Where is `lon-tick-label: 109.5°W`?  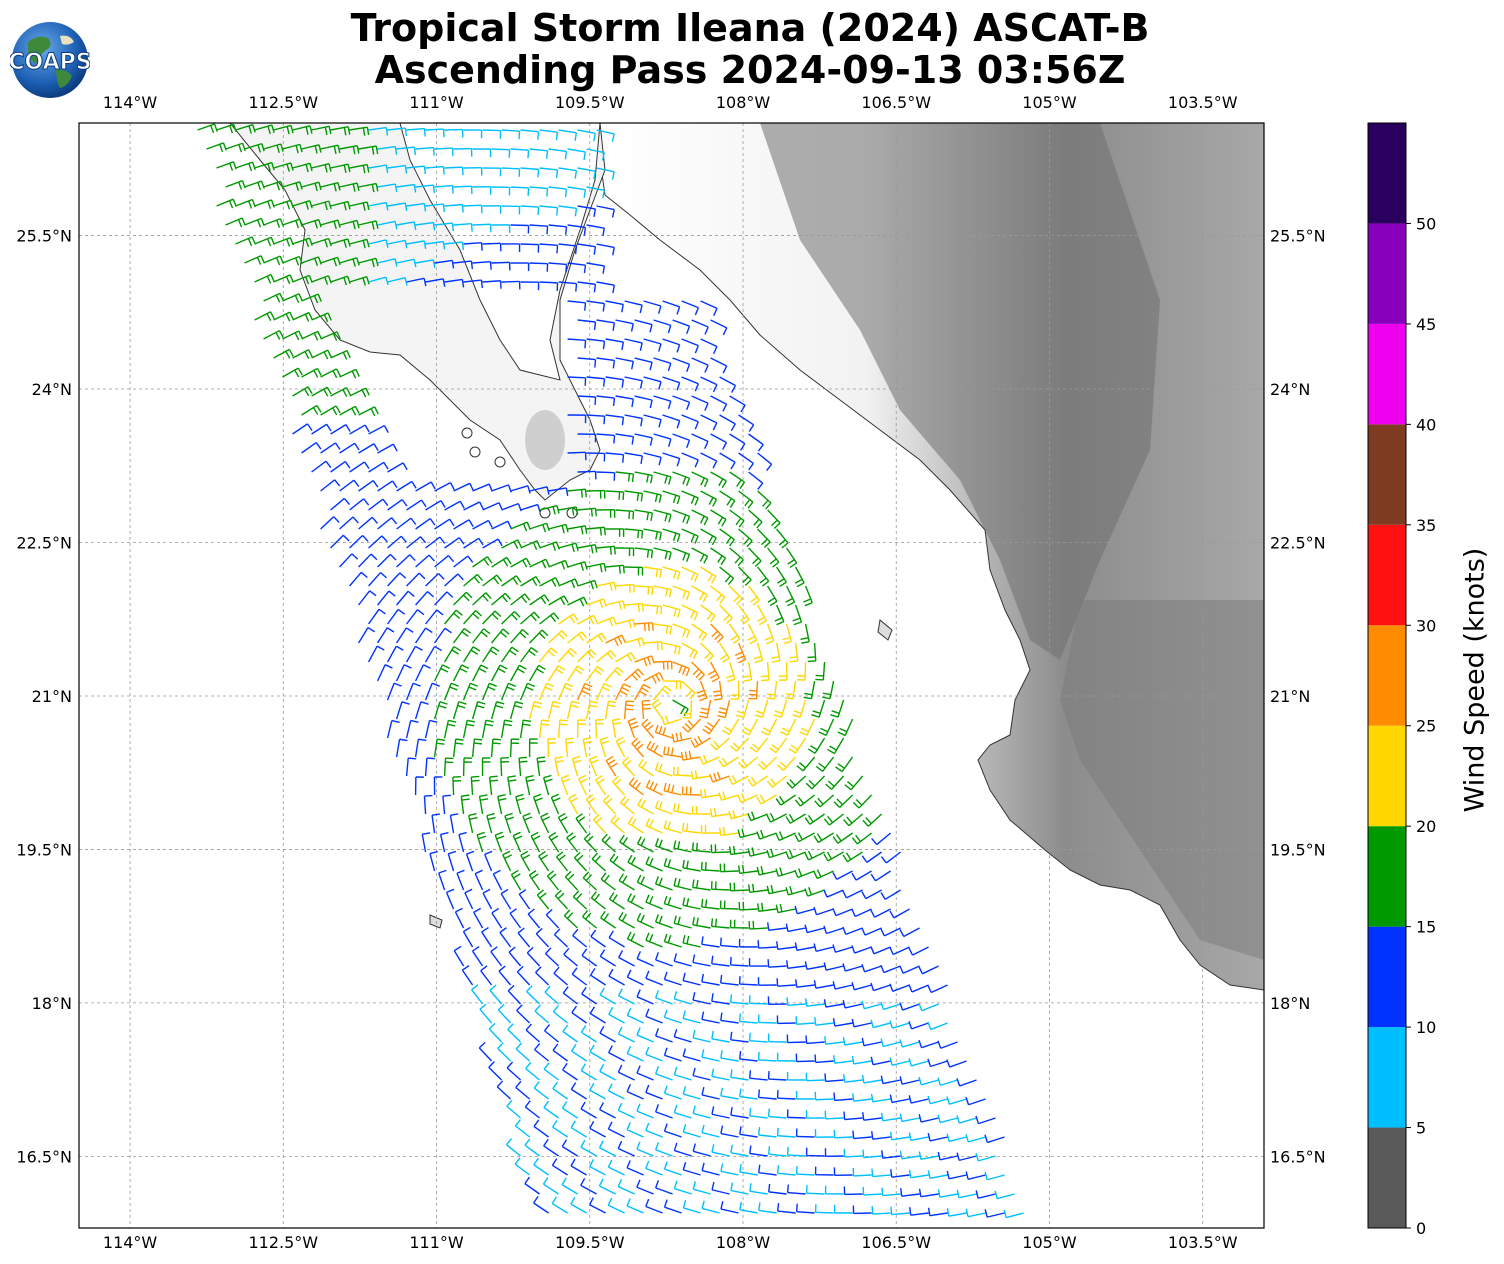 lon-tick-label: 109.5°W is located at coordinates (590, 102).